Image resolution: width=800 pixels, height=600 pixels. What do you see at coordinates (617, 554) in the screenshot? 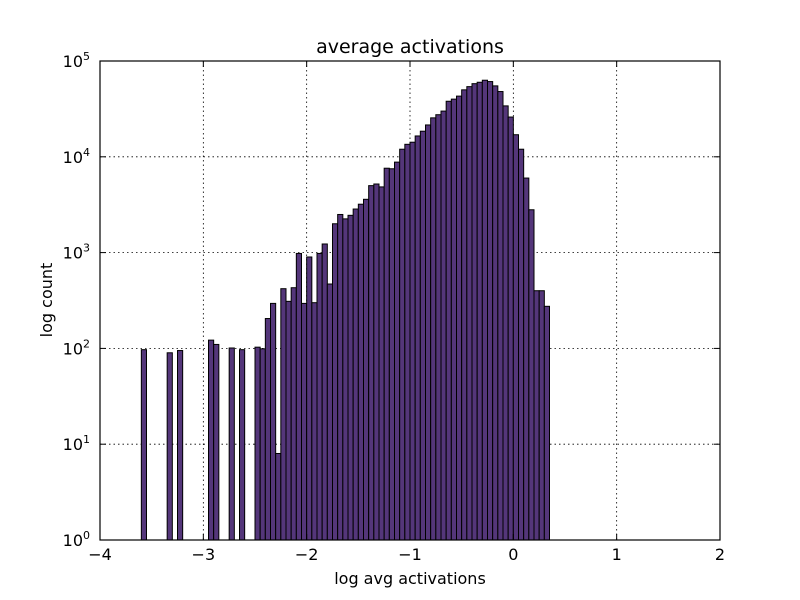
I see `x-tick-label: 1` at bounding box center [617, 554].